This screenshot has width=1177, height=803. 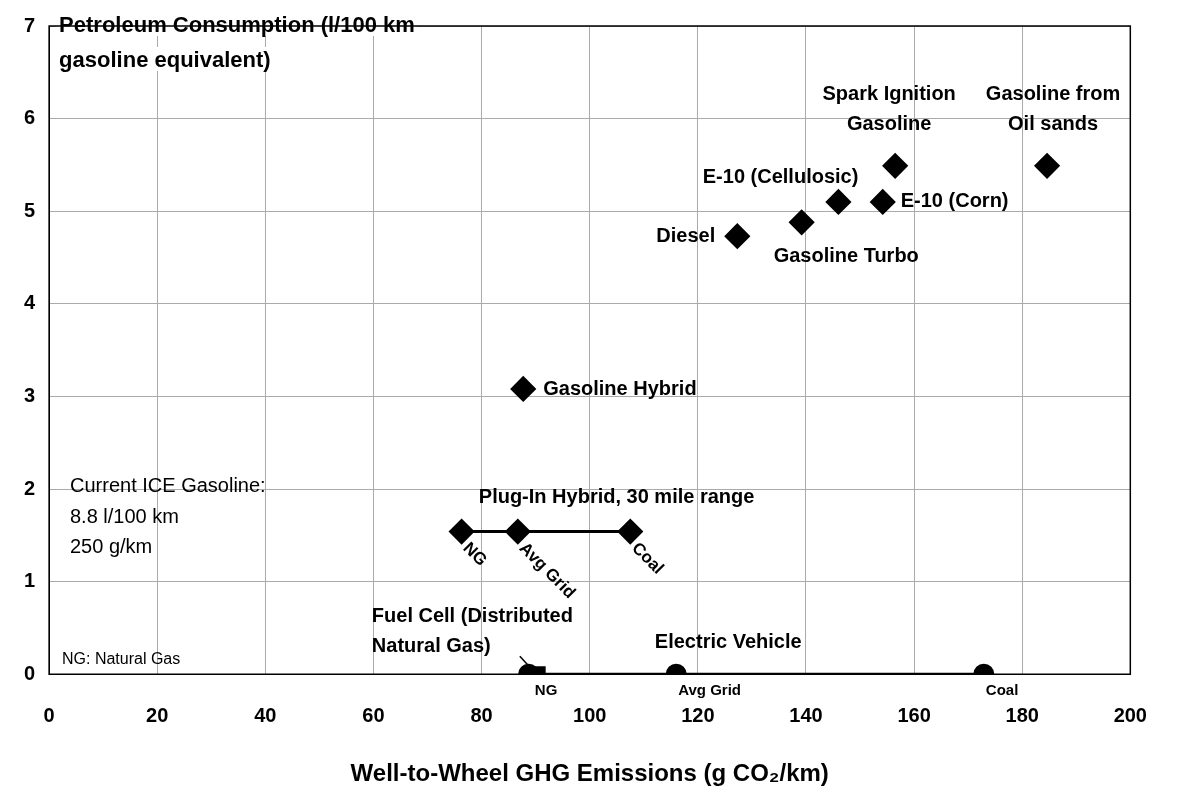 What do you see at coordinates (30, 24) in the screenshot?
I see `y-tick-label: 7` at bounding box center [30, 24].